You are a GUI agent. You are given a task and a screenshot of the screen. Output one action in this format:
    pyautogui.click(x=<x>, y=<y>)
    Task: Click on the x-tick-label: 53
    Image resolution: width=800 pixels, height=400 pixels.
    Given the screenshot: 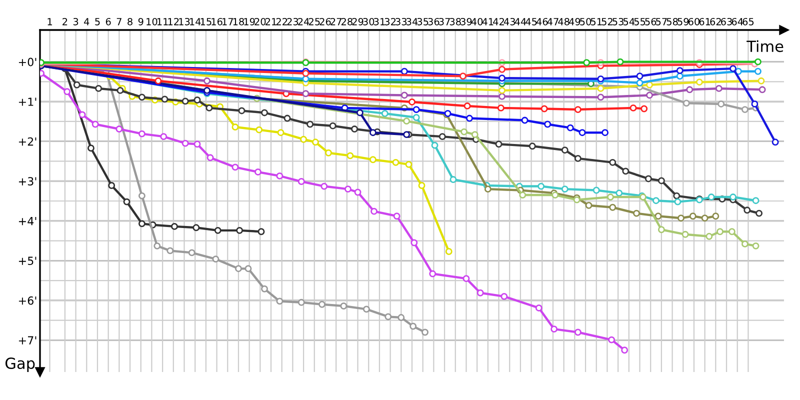 What is the action you would take?
    pyautogui.click(x=618, y=22)
    